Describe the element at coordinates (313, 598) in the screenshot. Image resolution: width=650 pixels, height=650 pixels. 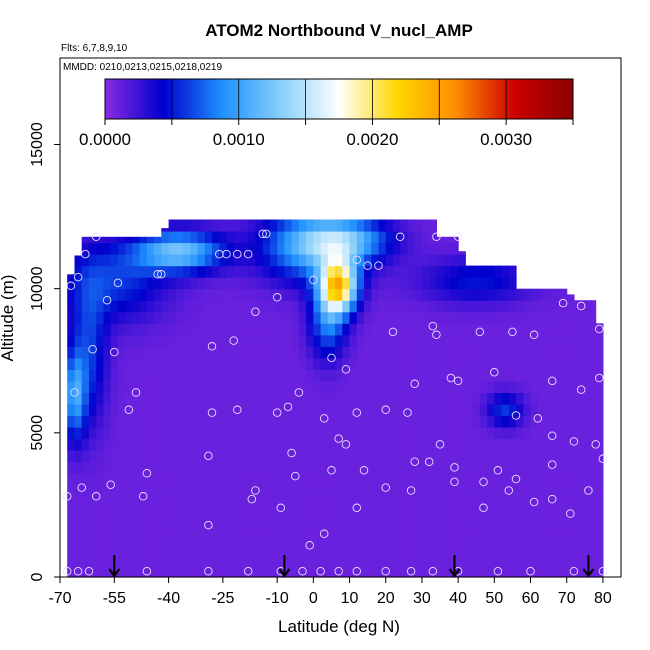
I see `x-tick-label: 0` at that location.